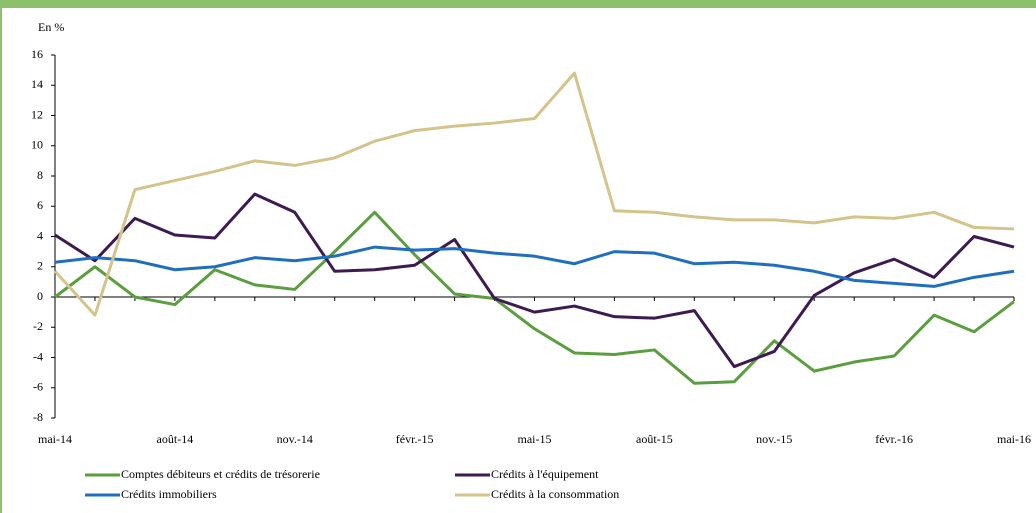 This screenshot has width=1036, height=513. I want to click on x-tick-label: août-14, so click(175, 439).